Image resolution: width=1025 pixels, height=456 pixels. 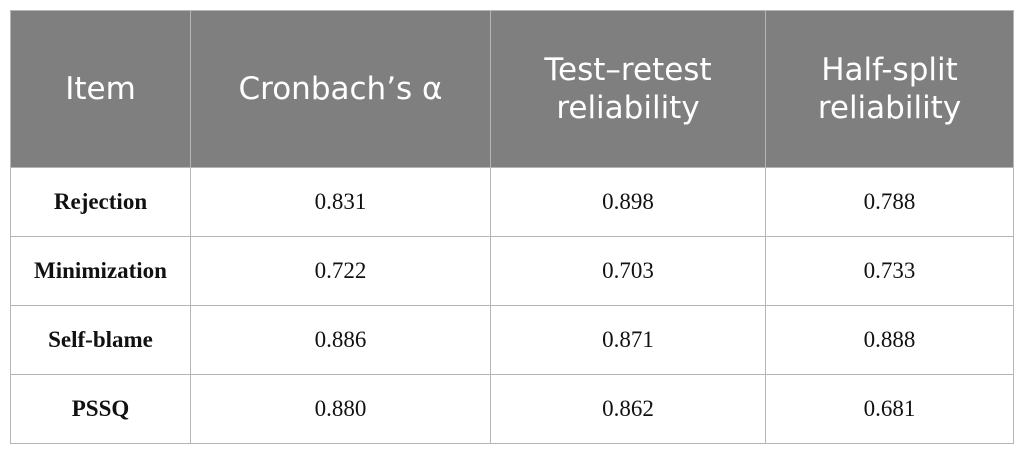 I want to click on value-cell: 0.733, so click(x=889, y=271).